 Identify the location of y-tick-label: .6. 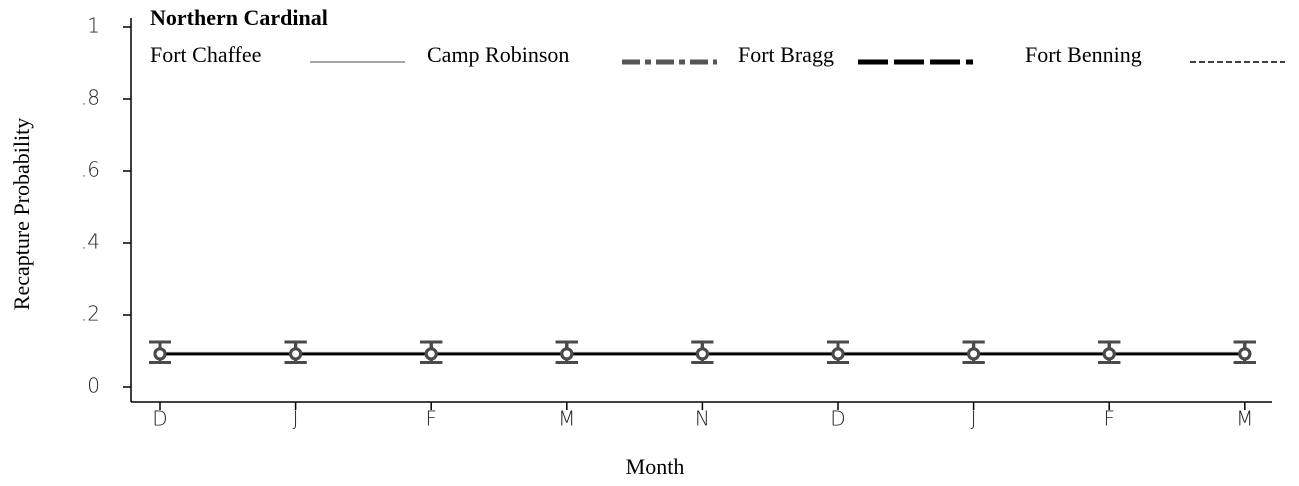
(90, 170).